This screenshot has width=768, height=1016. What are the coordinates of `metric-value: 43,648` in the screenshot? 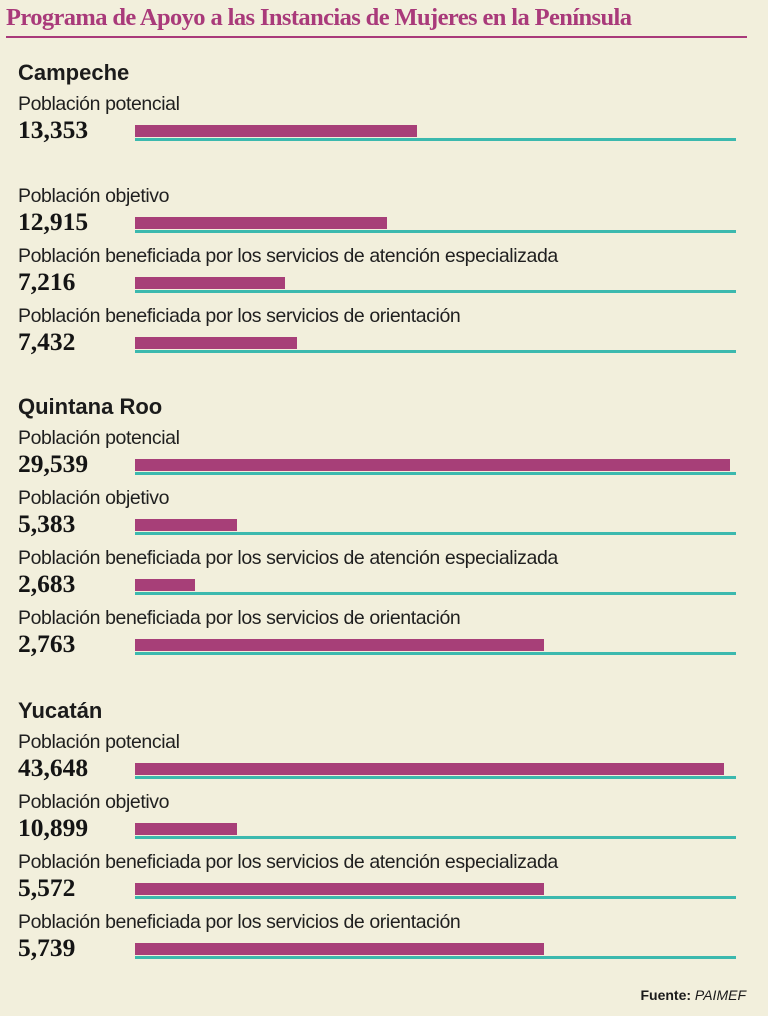 It's located at (53, 767).